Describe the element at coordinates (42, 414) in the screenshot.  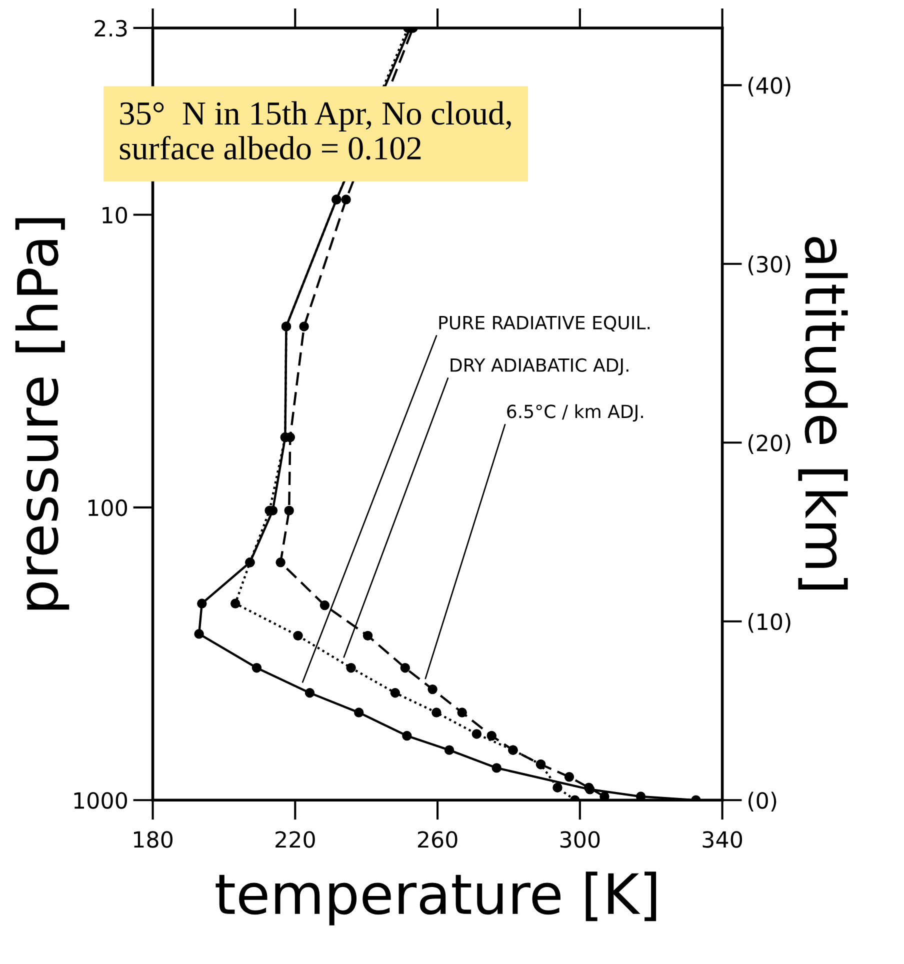
I see `y-axis-title: pressure [hPa]` at that location.